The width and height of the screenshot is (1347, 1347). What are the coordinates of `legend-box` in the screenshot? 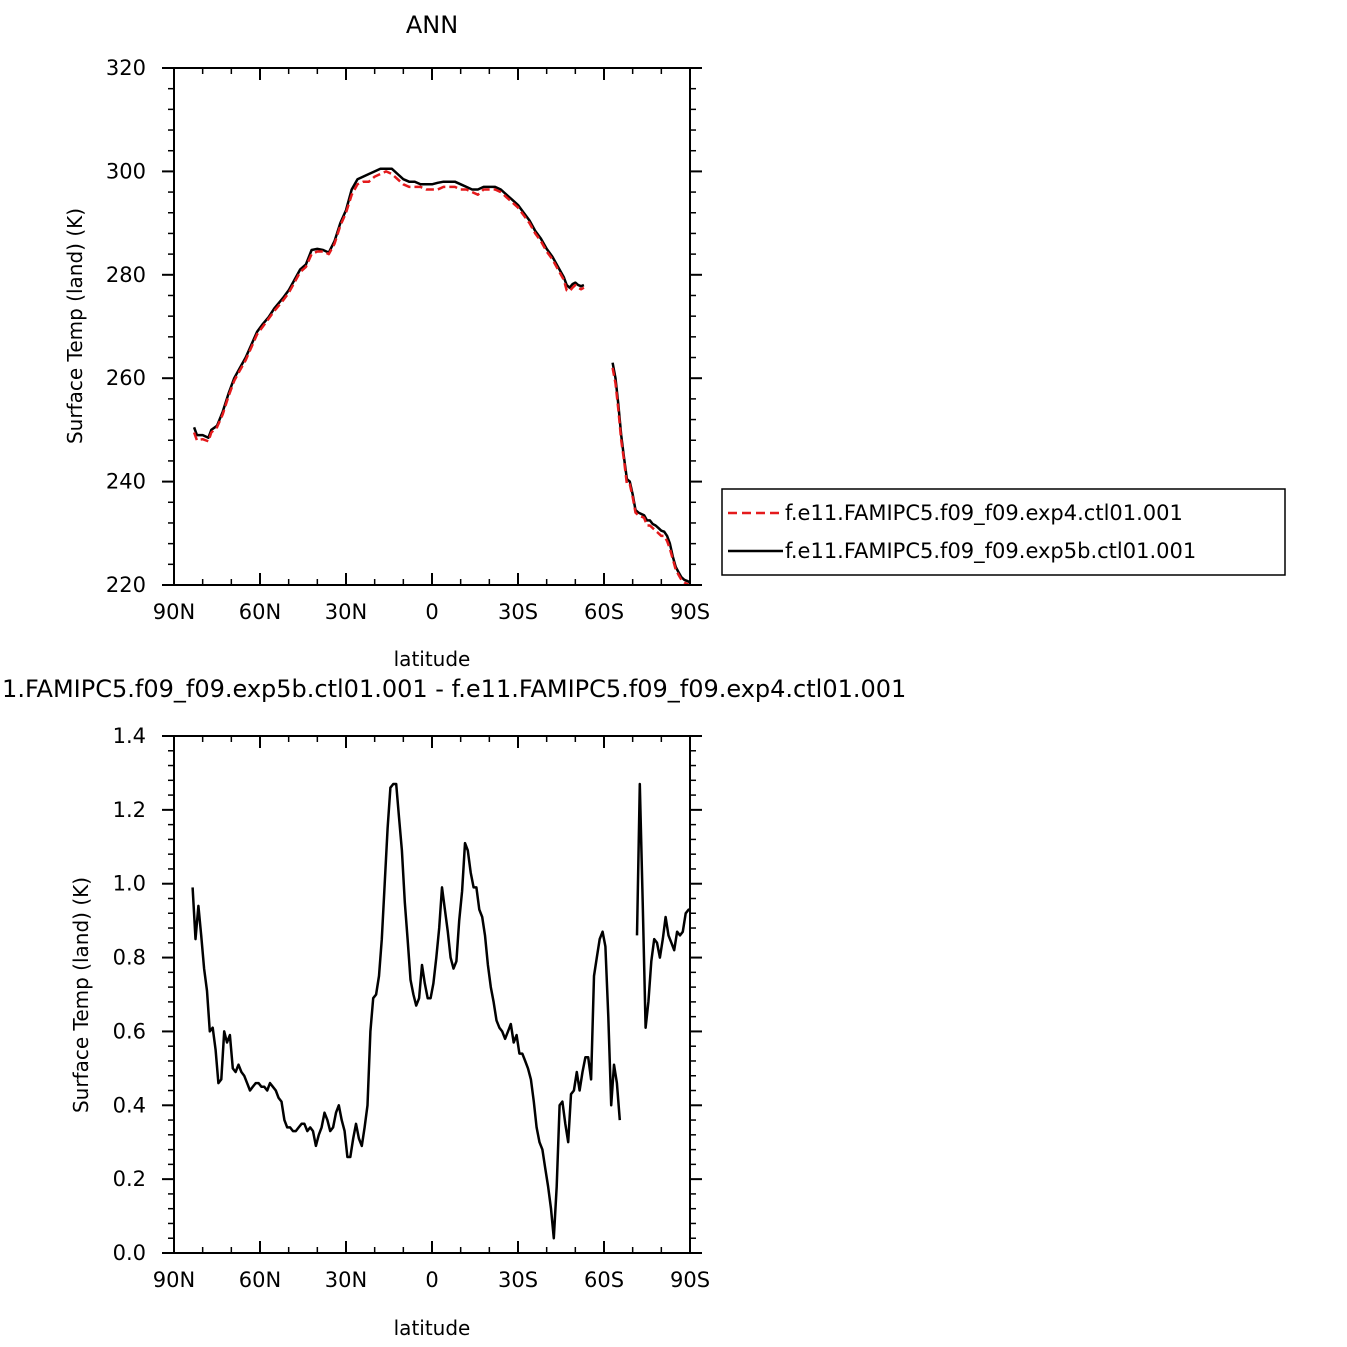 It's located at (1003, 532).